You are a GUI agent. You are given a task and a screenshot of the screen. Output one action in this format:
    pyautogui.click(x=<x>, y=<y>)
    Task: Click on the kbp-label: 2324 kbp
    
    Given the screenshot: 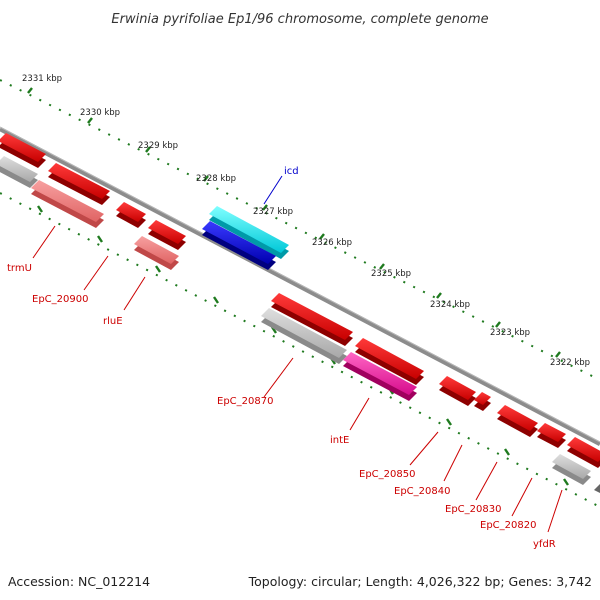 What is the action you would take?
    pyautogui.click(x=450, y=305)
    